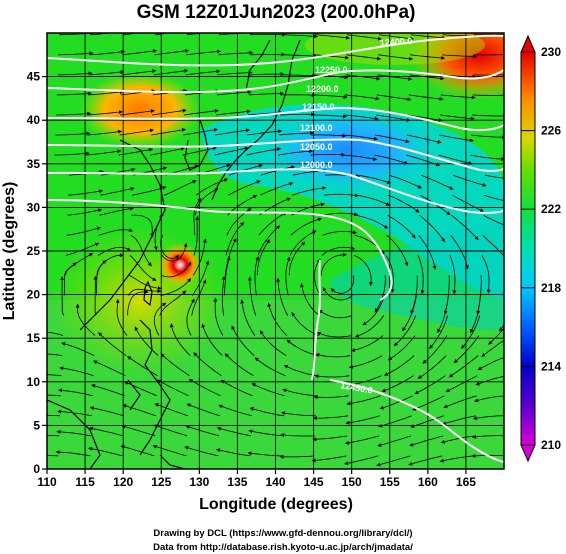 The height and width of the screenshot is (554, 566). What do you see at coordinates (9, 251) in the screenshot?
I see `y-axis-label: Latitude (degrees)` at bounding box center [9, 251].